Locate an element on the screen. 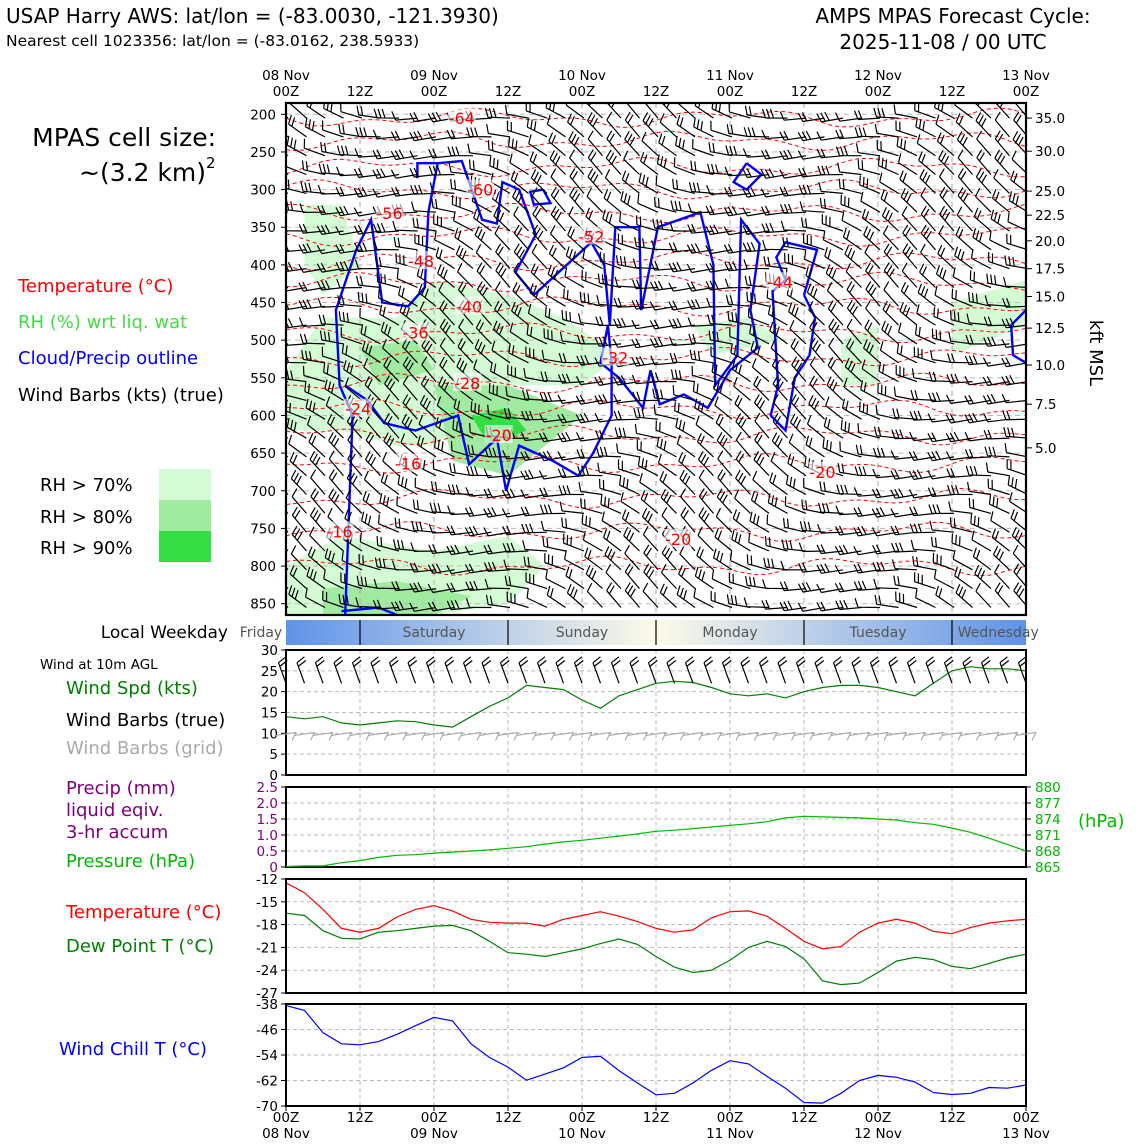  pressure-tick-label: 200 is located at coordinates (263, 115).